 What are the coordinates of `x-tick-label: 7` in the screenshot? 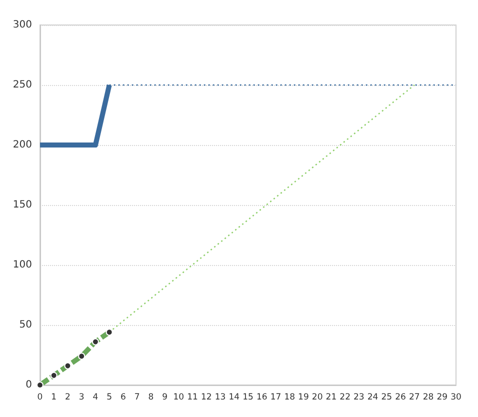 It's located at (137, 397).